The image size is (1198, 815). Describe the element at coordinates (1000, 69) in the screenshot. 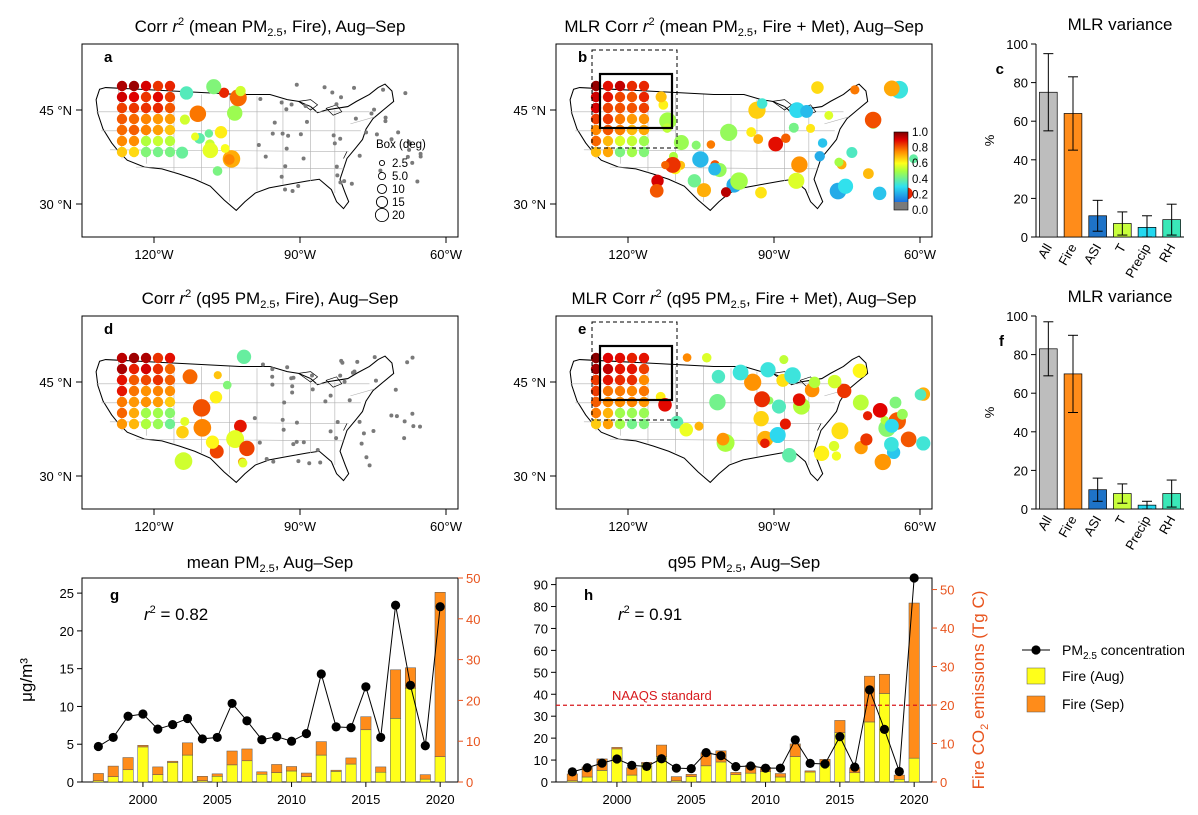

I see `panel-label-c: c` at that location.